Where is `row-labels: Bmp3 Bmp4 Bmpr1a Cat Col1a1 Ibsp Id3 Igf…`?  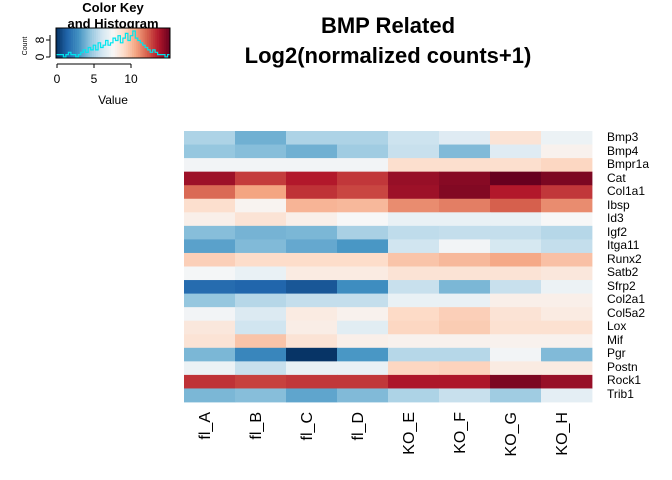 row-labels: Bmp3 Bmp4 Bmpr1a Cat Col1a1 Ibsp Id3 Igf… is located at coordinates (628, 265).